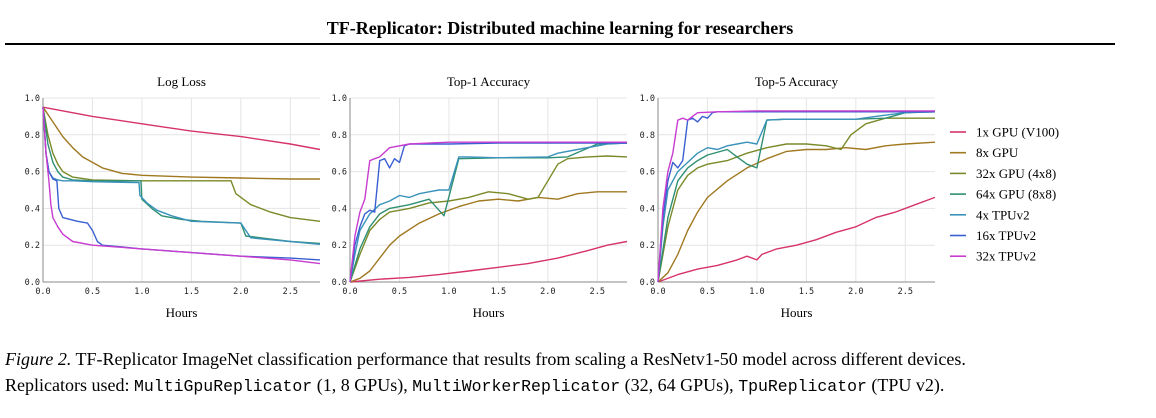 Image resolution: width=1156 pixels, height=418 pixels. I want to click on caption-text-2: Replicators used:, so click(69, 385).